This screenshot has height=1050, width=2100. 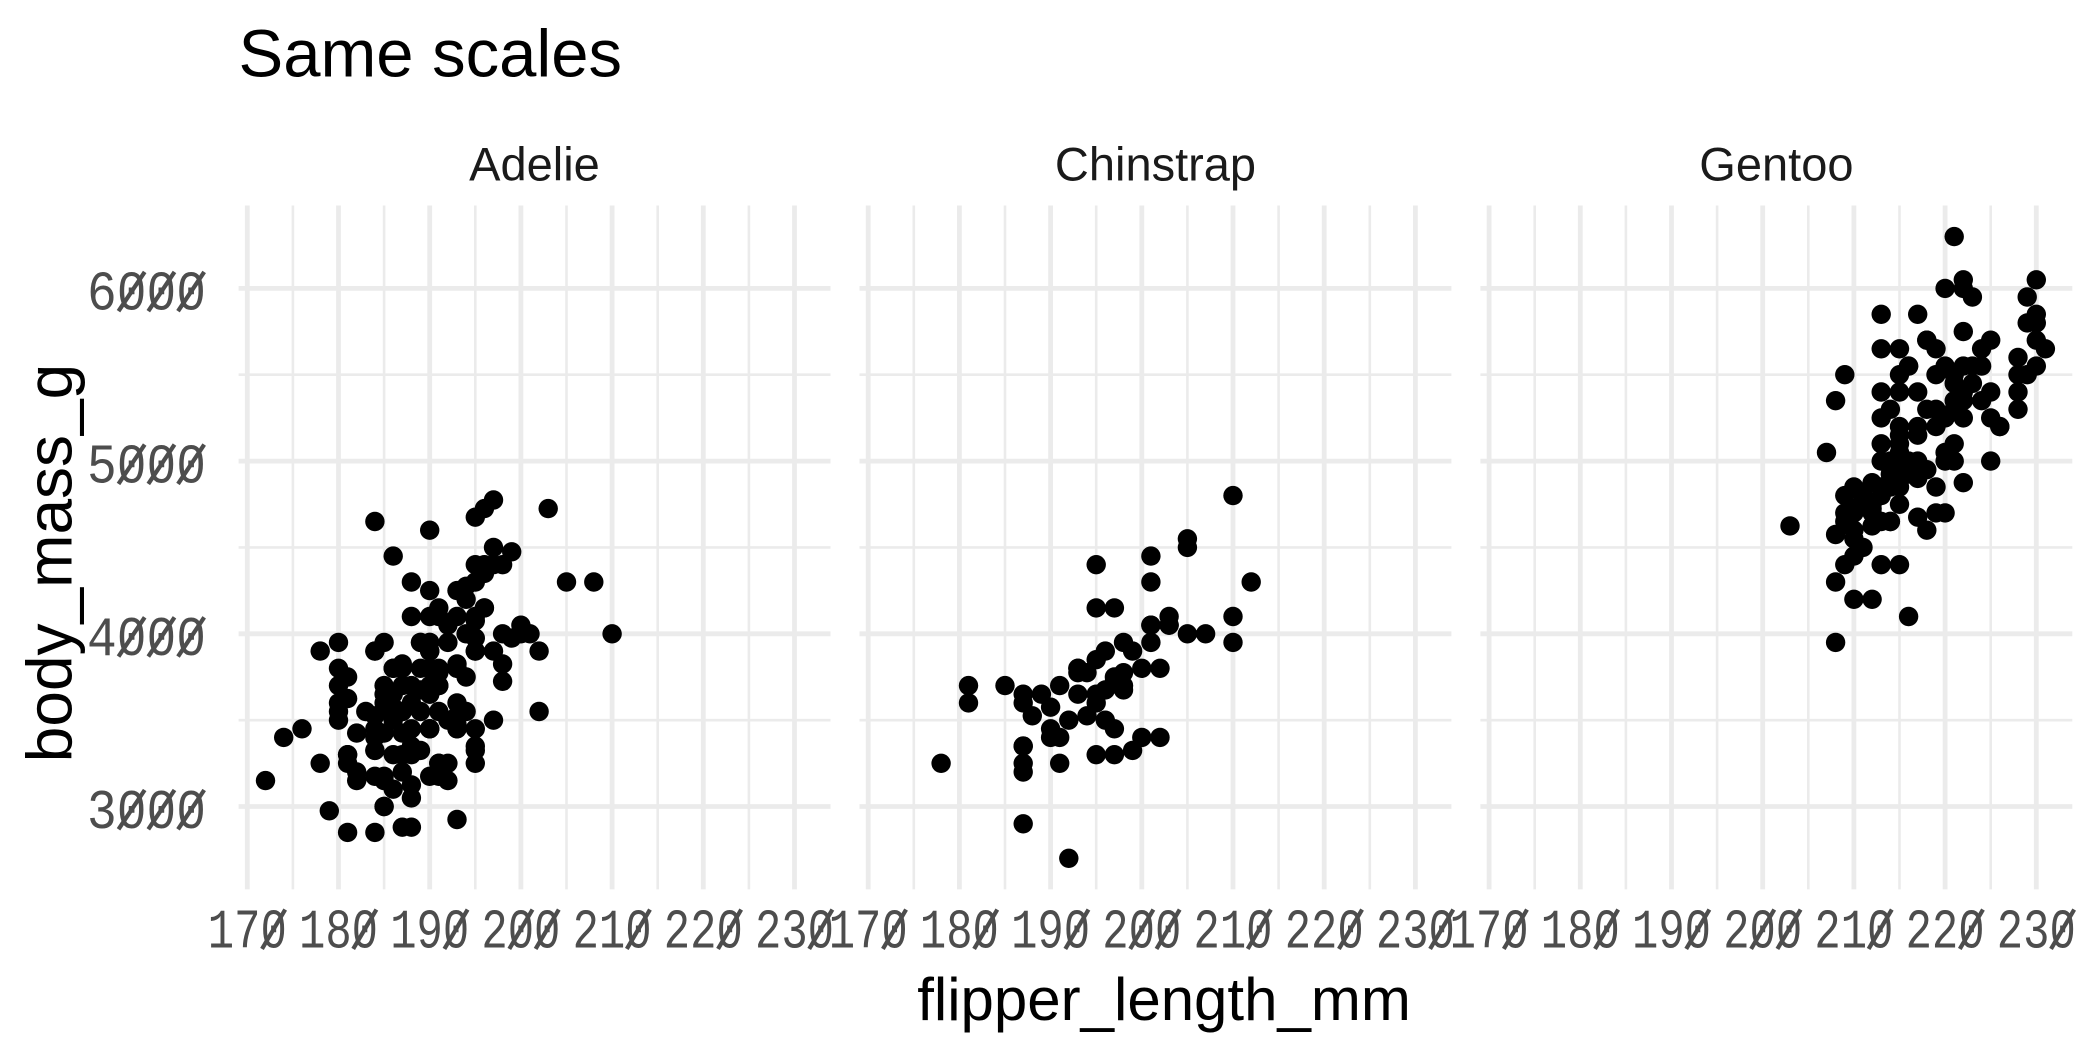 What do you see at coordinates (534, 164) in the screenshot?
I see `svg-text: Adelie` at bounding box center [534, 164].